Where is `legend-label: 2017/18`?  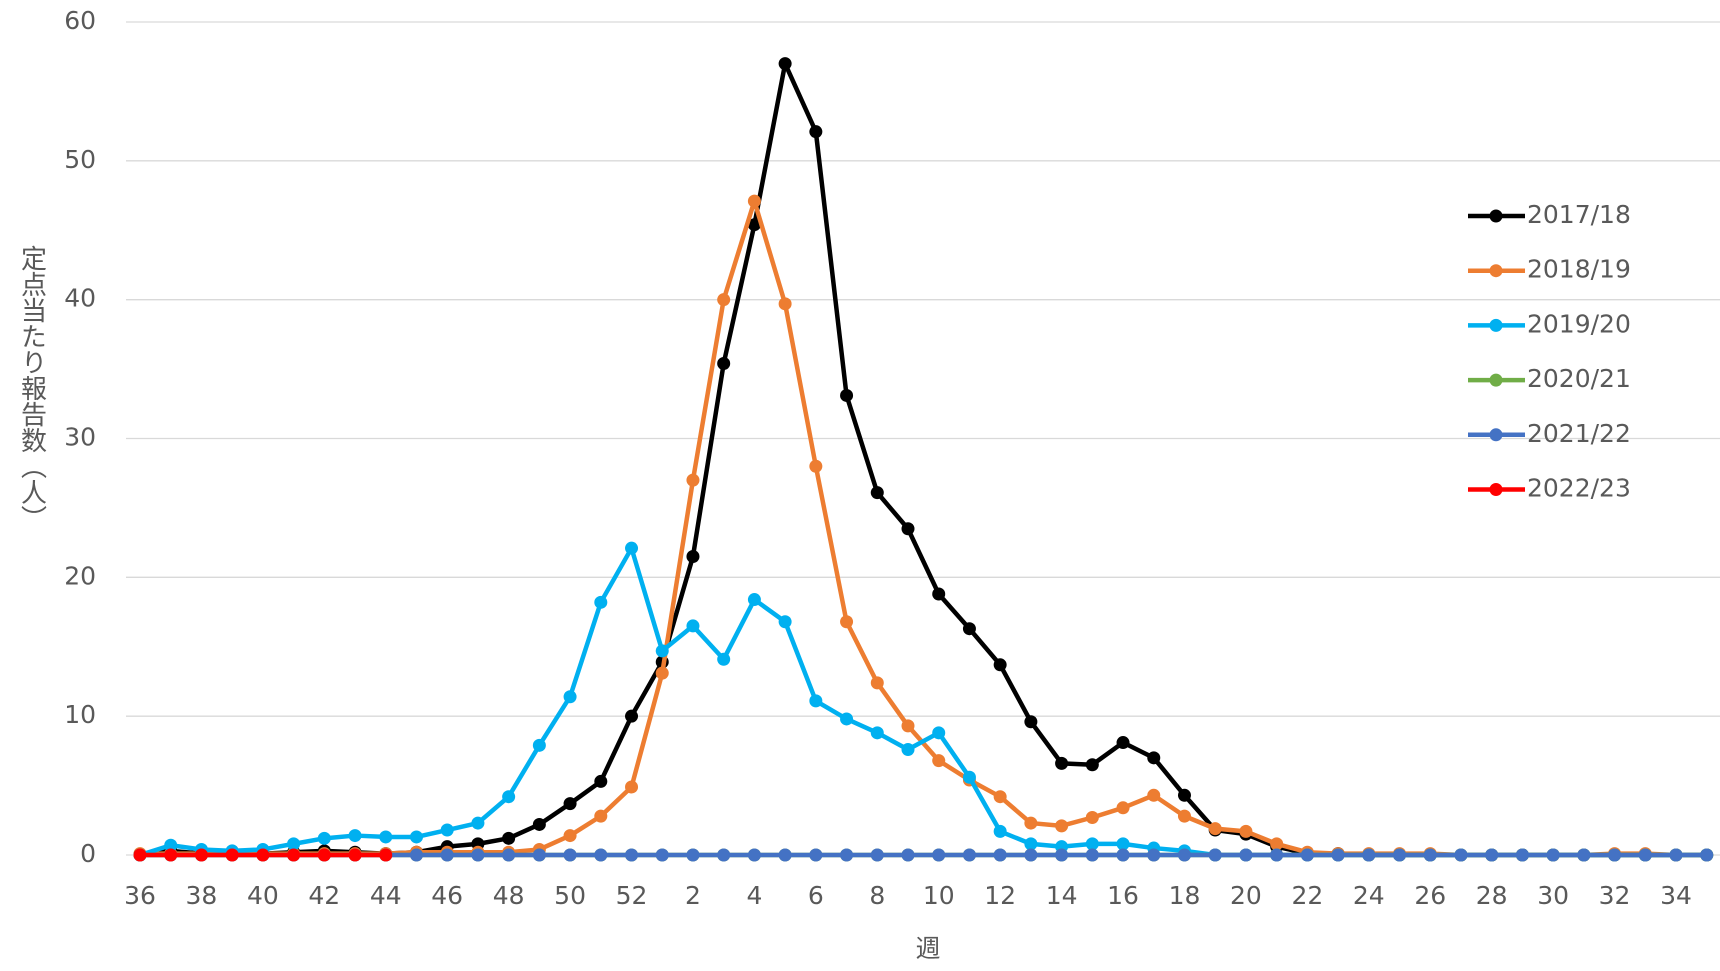
legend-label: 2017/18 is located at coordinates (1579, 214).